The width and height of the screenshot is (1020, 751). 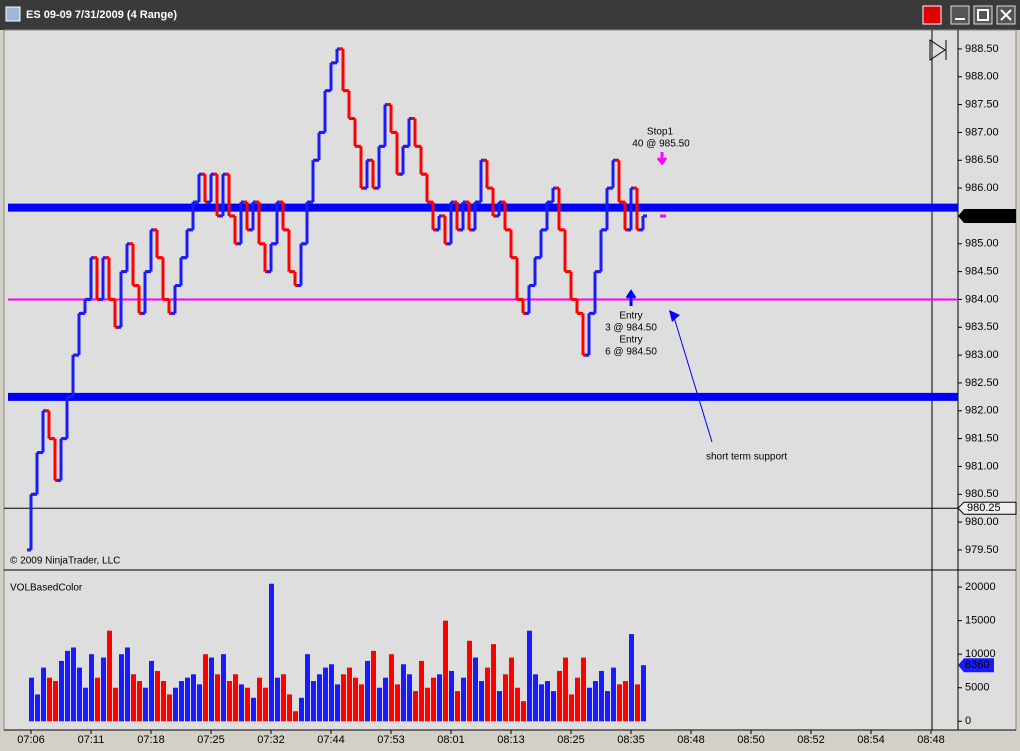 I want to click on app-icon, so click(x=13, y=14).